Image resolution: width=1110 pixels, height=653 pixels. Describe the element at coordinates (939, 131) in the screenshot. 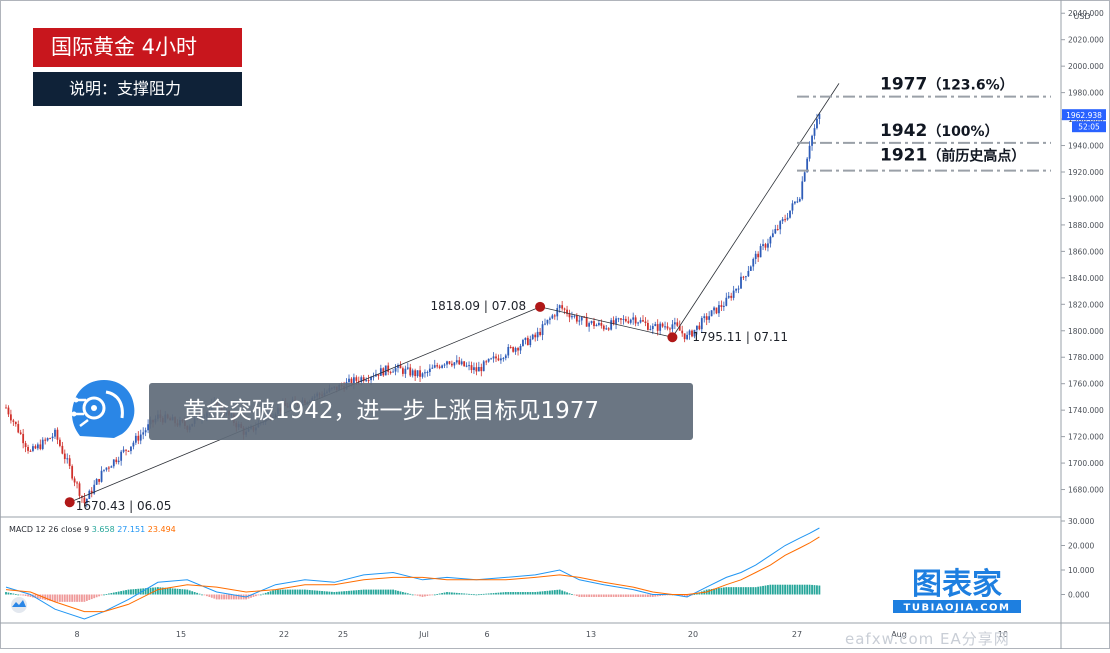

I see `level-label: 1942（100%）` at that location.